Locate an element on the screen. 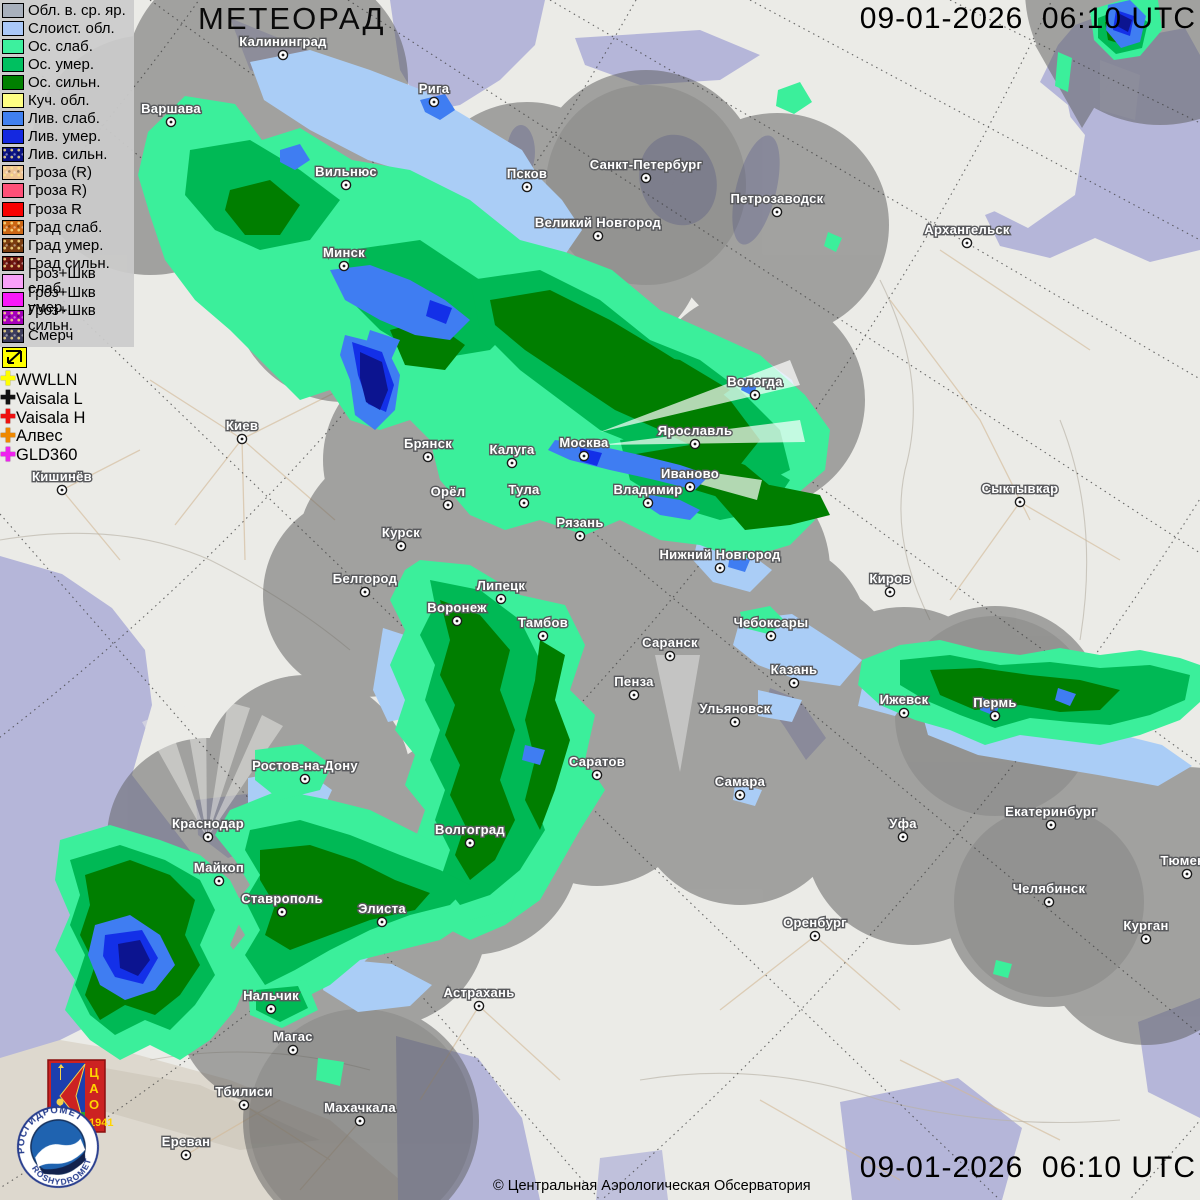 The image size is (1200, 1200). city-marker: Псков is located at coordinates (526, 179).